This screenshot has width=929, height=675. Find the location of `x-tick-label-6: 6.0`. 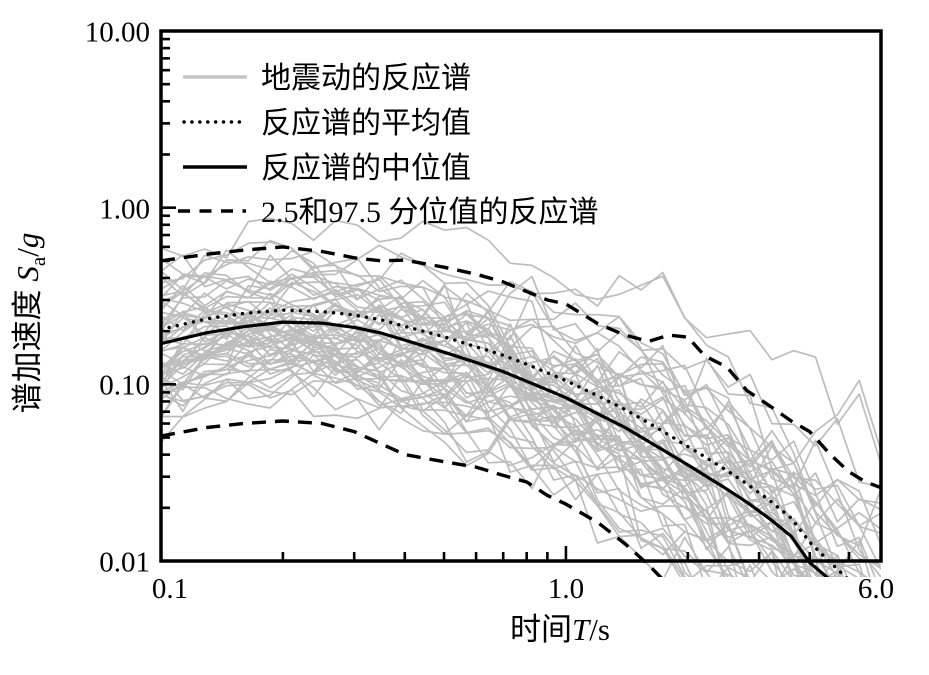

x-tick-label-6: 6.0 is located at coordinates (876, 589).